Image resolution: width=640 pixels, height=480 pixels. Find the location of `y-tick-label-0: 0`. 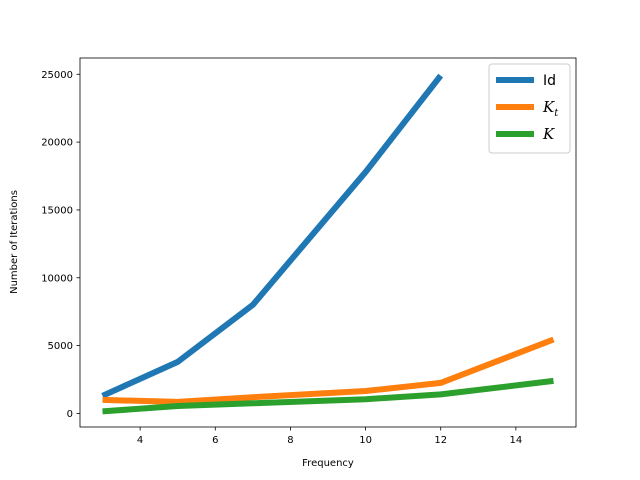

y-tick-label-0: 0 is located at coordinates (70, 414).